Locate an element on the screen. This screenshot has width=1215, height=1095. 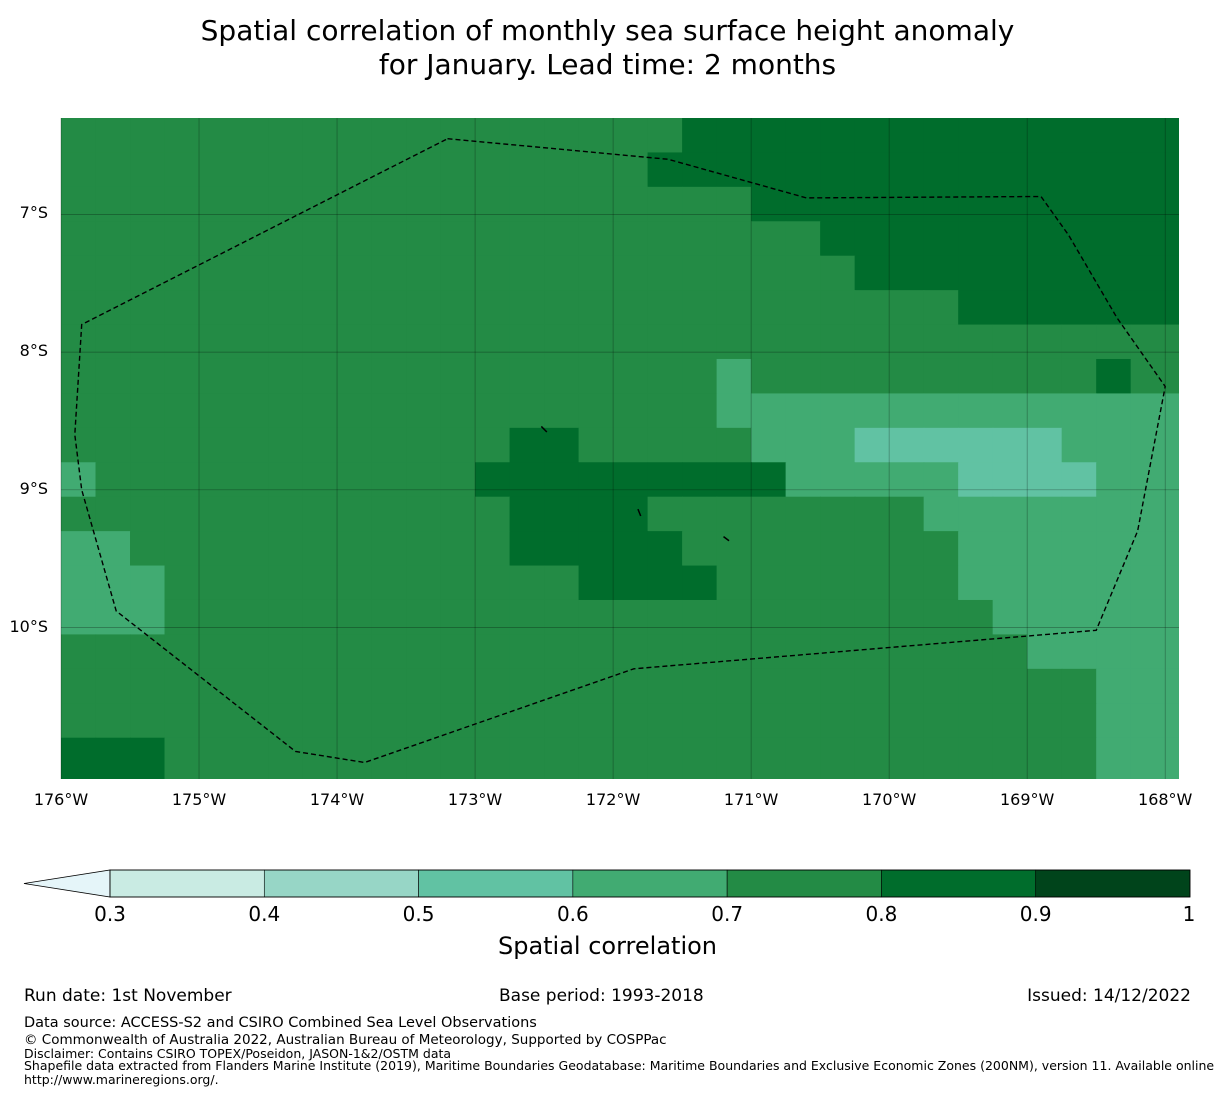
shapefile-url: http://www.marineregions.org/. is located at coordinates (121, 1079).